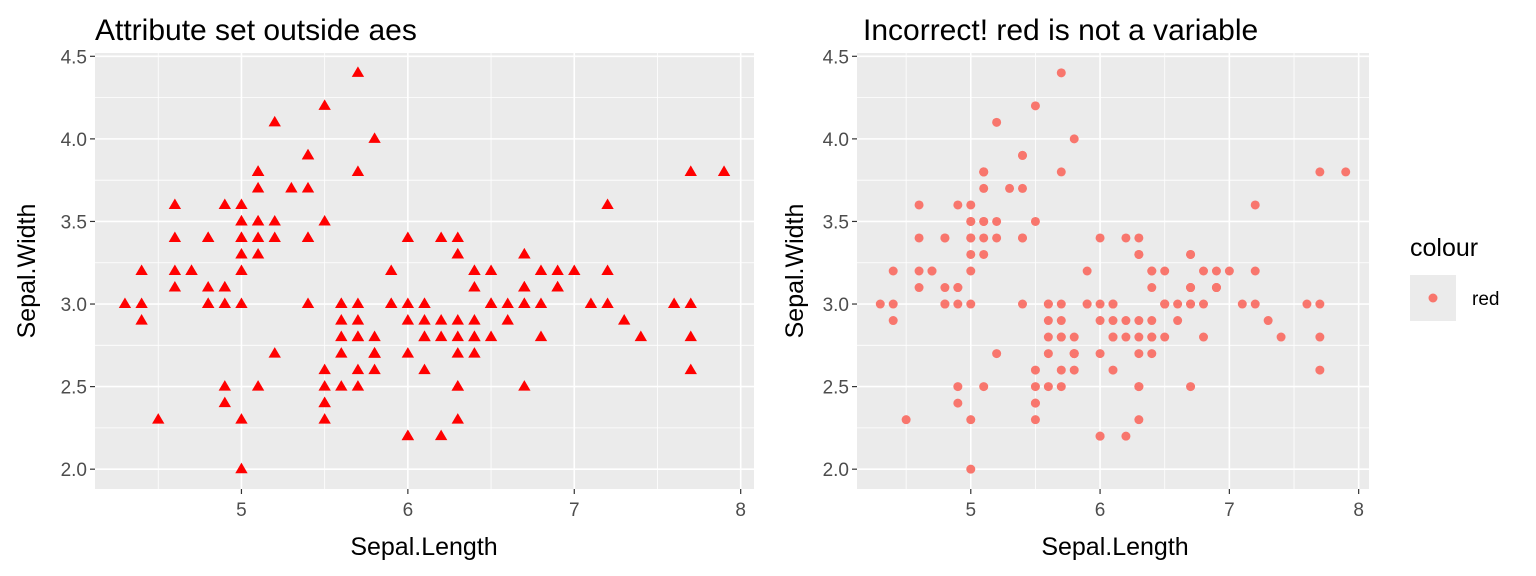  I want to click on y-tick-label: 3.0, so click(74, 305).